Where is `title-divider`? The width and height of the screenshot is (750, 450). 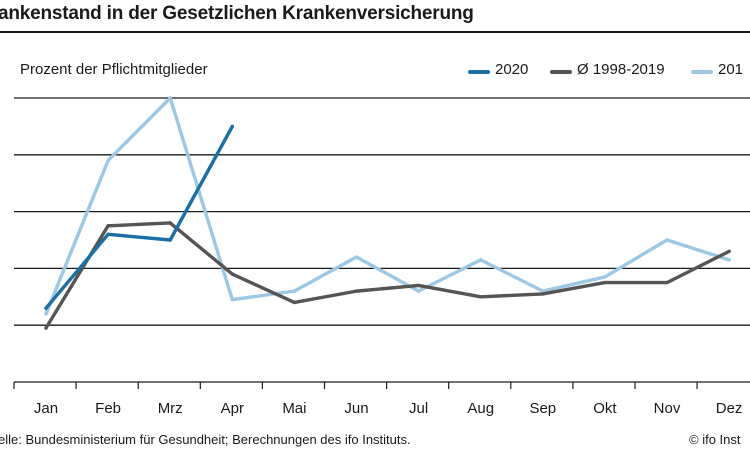 title-divider is located at coordinates (375, 32).